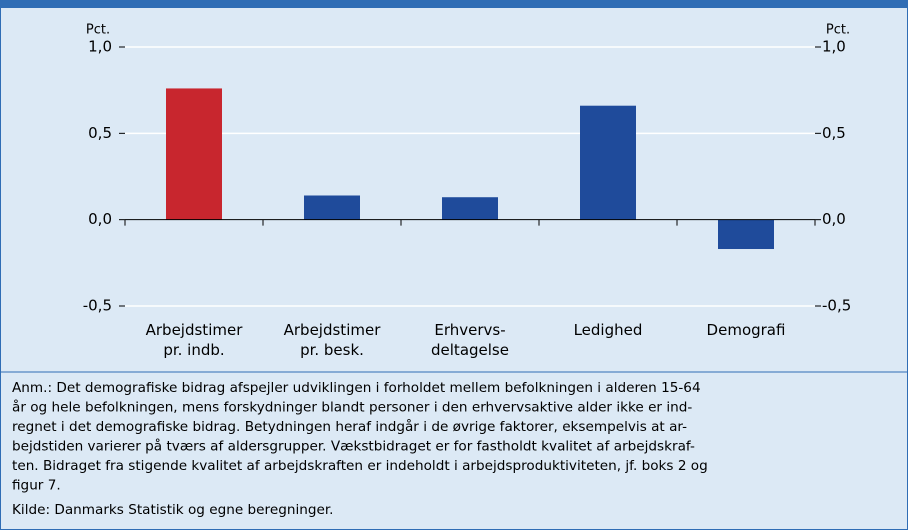  I want to click on y2-tick-label: -0,5, so click(836, 306).